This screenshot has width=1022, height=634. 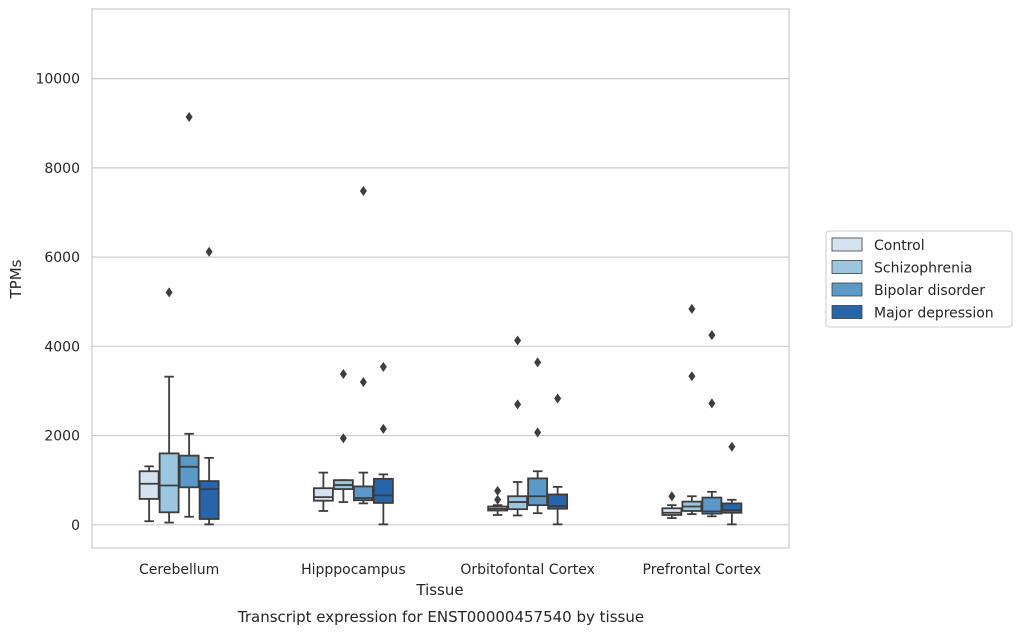 What do you see at coordinates (527, 570) in the screenshot?
I see `x-tick-label: Orbitofontal Cortex` at bounding box center [527, 570].